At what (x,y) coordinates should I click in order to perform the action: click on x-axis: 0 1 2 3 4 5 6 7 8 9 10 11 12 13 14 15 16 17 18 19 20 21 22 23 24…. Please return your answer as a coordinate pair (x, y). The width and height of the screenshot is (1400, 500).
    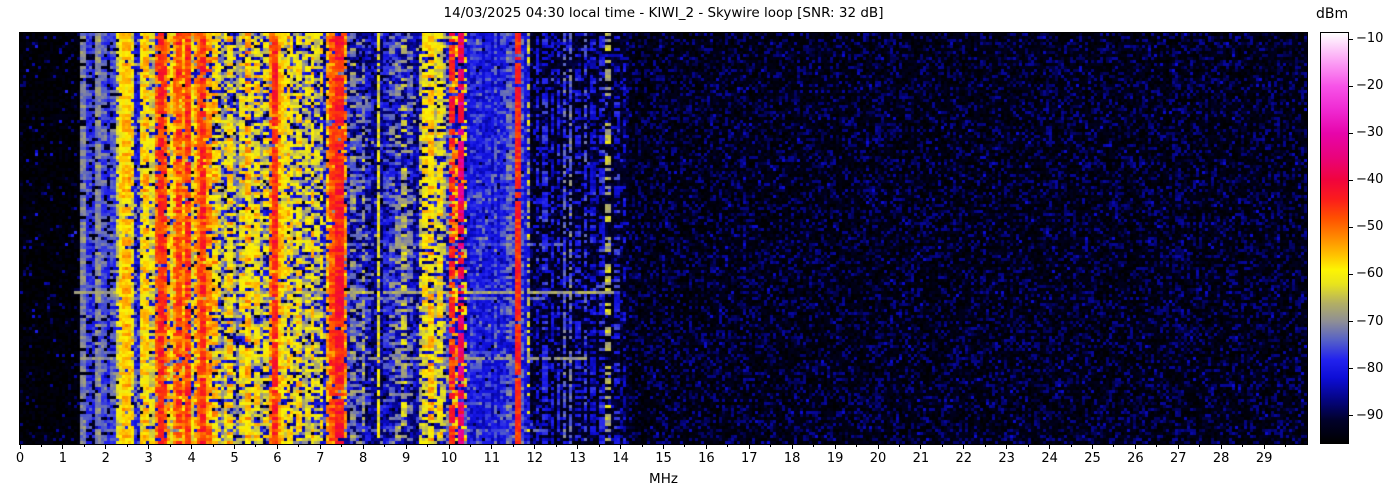
    Looking at the image, I should click on (661, 457).